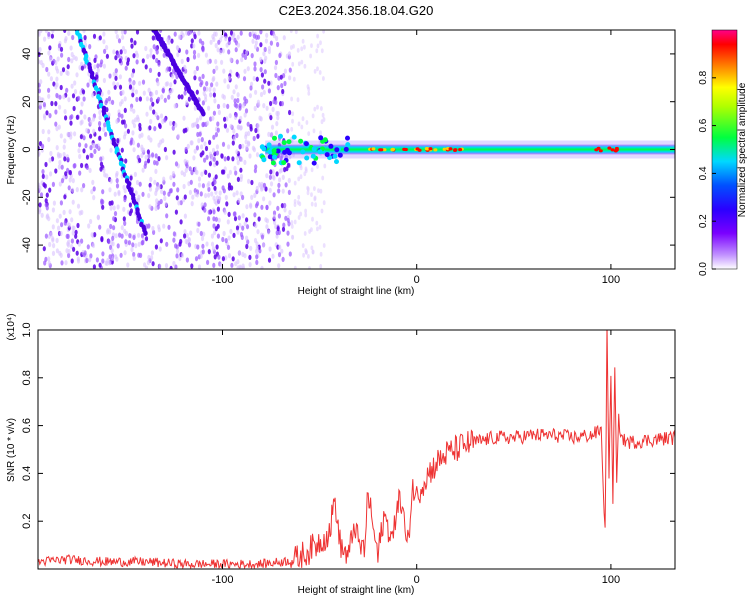 The width and height of the screenshot is (750, 600). What do you see at coordinates (742, 149) in the screenshot?
I see `colorbar-label: Normalized spectral amplitude` at bounding box center [742, 149].